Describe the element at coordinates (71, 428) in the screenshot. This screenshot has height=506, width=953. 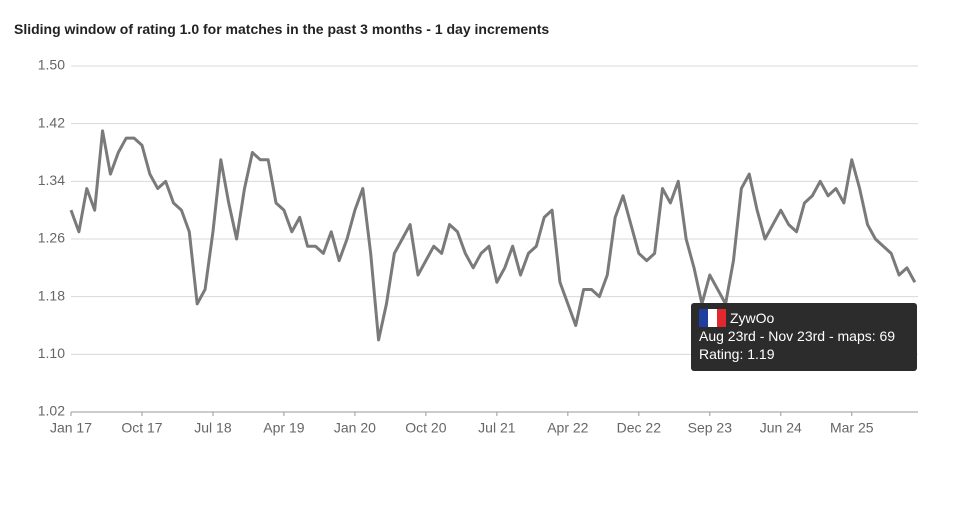
I see `x-tick-label: Jan 17` at that location.